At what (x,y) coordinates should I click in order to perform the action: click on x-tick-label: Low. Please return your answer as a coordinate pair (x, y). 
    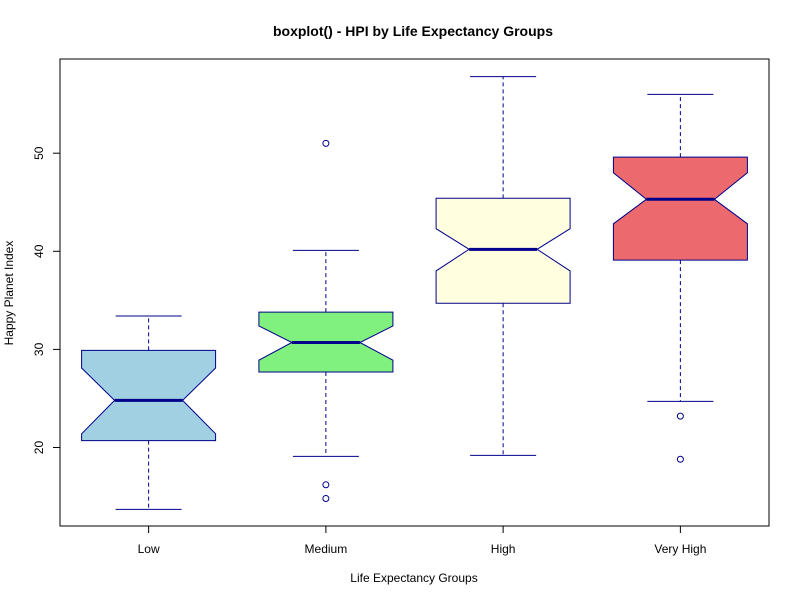
    Looking at the image, I should click on (149, 549).